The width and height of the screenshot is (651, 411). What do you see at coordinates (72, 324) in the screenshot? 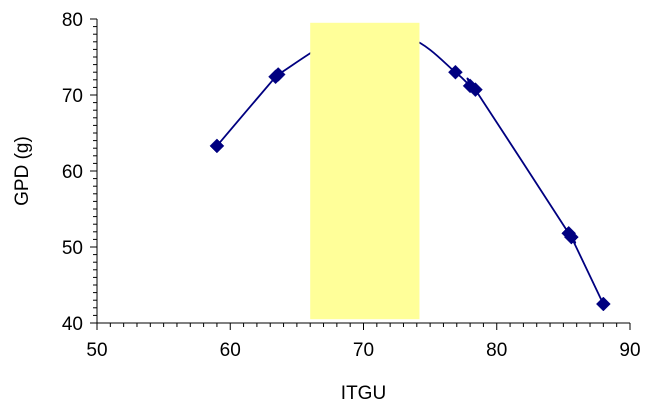
I see `y-tick-label: 40` at bounding box center [72, 324].